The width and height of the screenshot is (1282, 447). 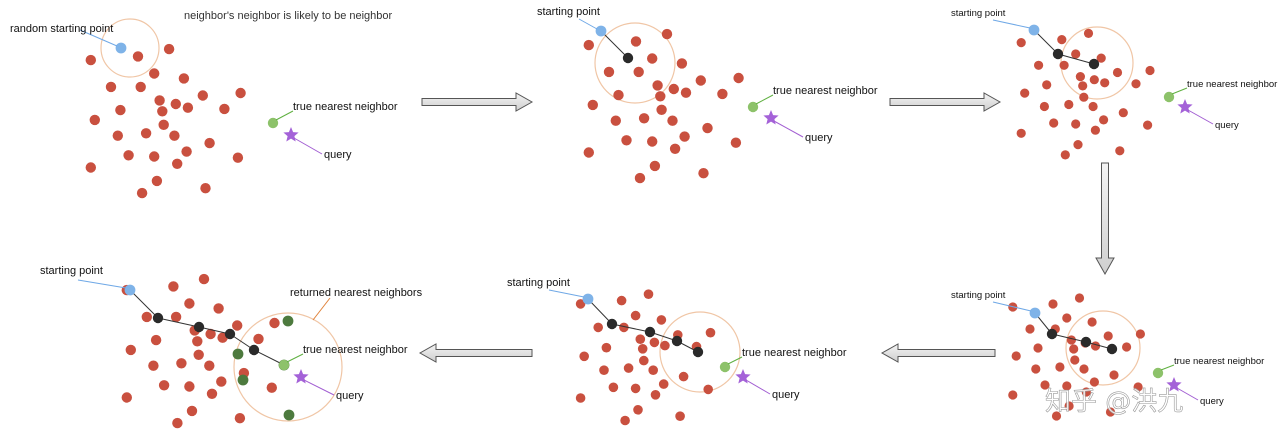 I want to click on panel-step-5: starting point true nearest neighbor query, so click(x=677, y=351).